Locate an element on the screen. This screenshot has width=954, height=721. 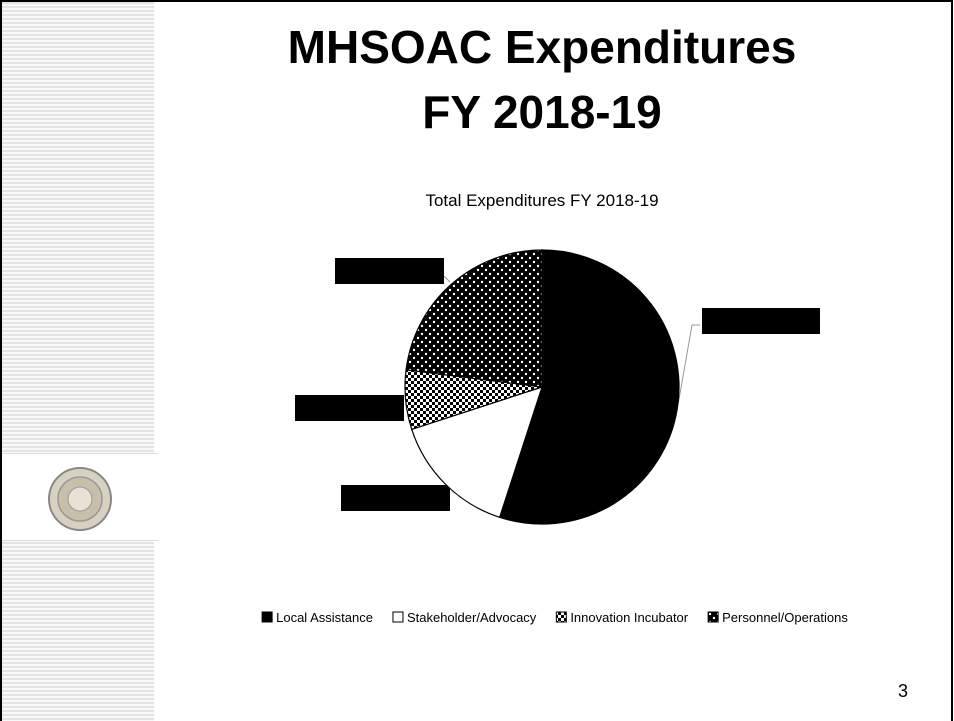
legend-label: Personnel/Operations is located at coordinates (785, 617).